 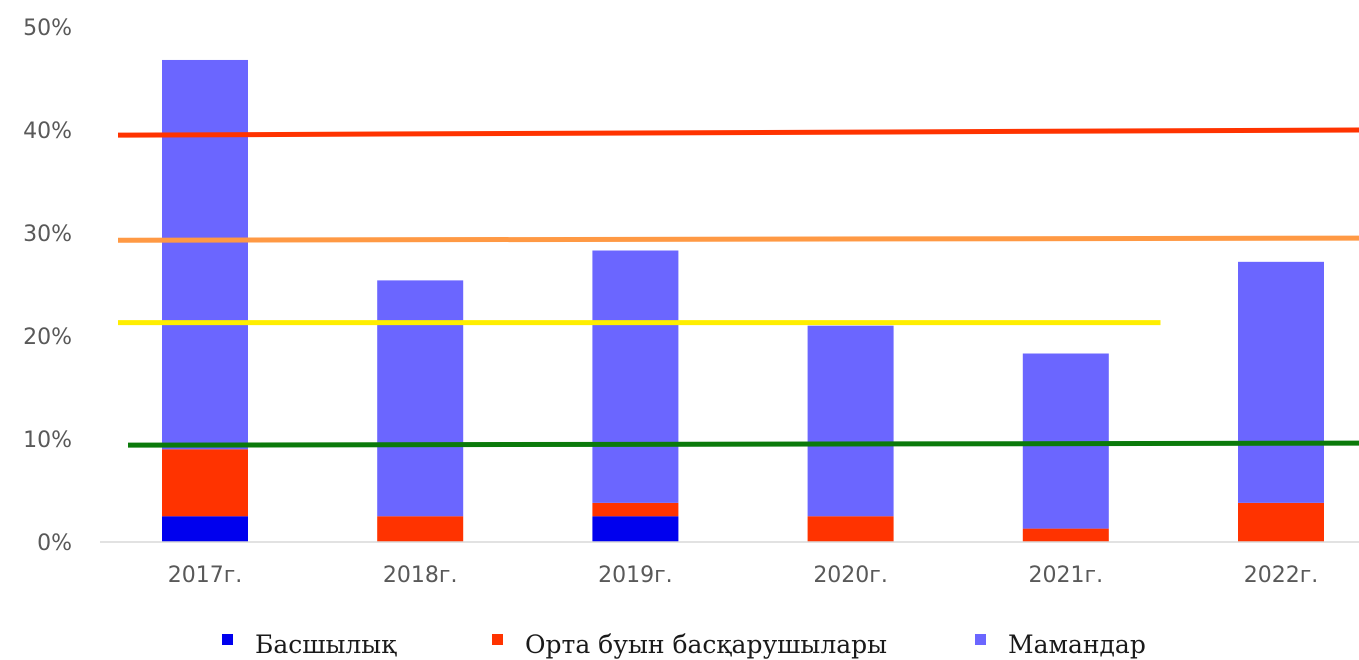 I want to click on legend-label-3: Мамандар, so click(x=1077, y=644).